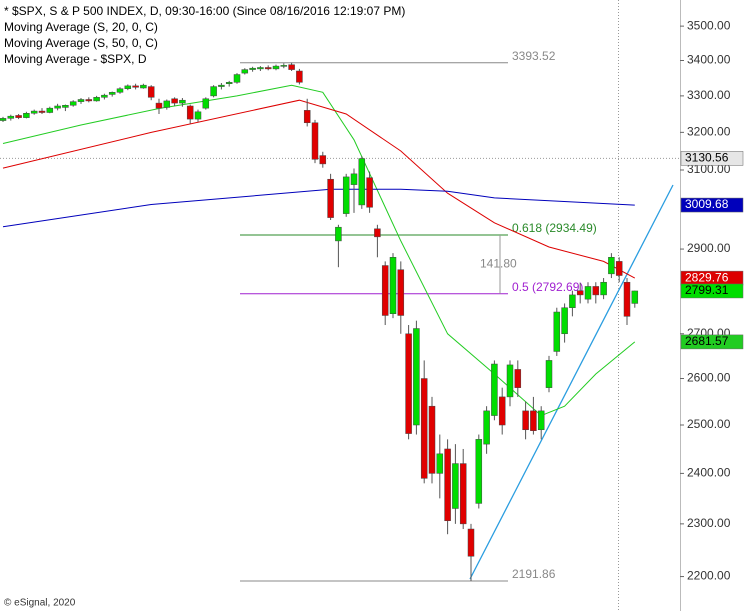 This screenshot has width=745, height=611. What do you see at coordinates (81, 27) in the screenshot?
I see `legend-entry: Moving Average (S, 20, 0, C)` at bounding box center [81, 27].